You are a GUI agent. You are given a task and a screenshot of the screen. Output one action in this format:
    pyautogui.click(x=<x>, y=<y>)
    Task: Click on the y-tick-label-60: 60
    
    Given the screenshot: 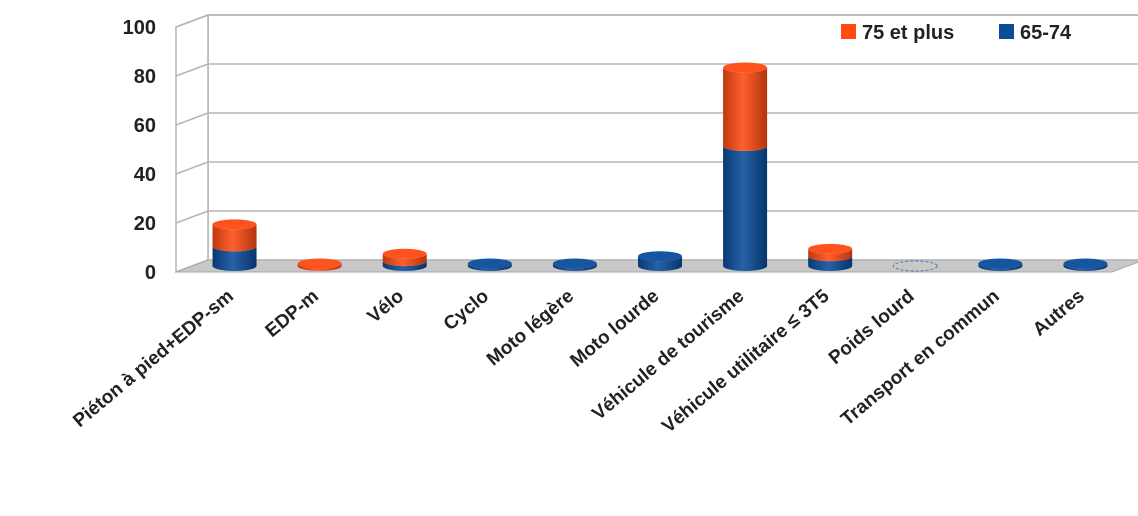 What is the action you would take?
    pyautogui.click(x=145, y=126)
    